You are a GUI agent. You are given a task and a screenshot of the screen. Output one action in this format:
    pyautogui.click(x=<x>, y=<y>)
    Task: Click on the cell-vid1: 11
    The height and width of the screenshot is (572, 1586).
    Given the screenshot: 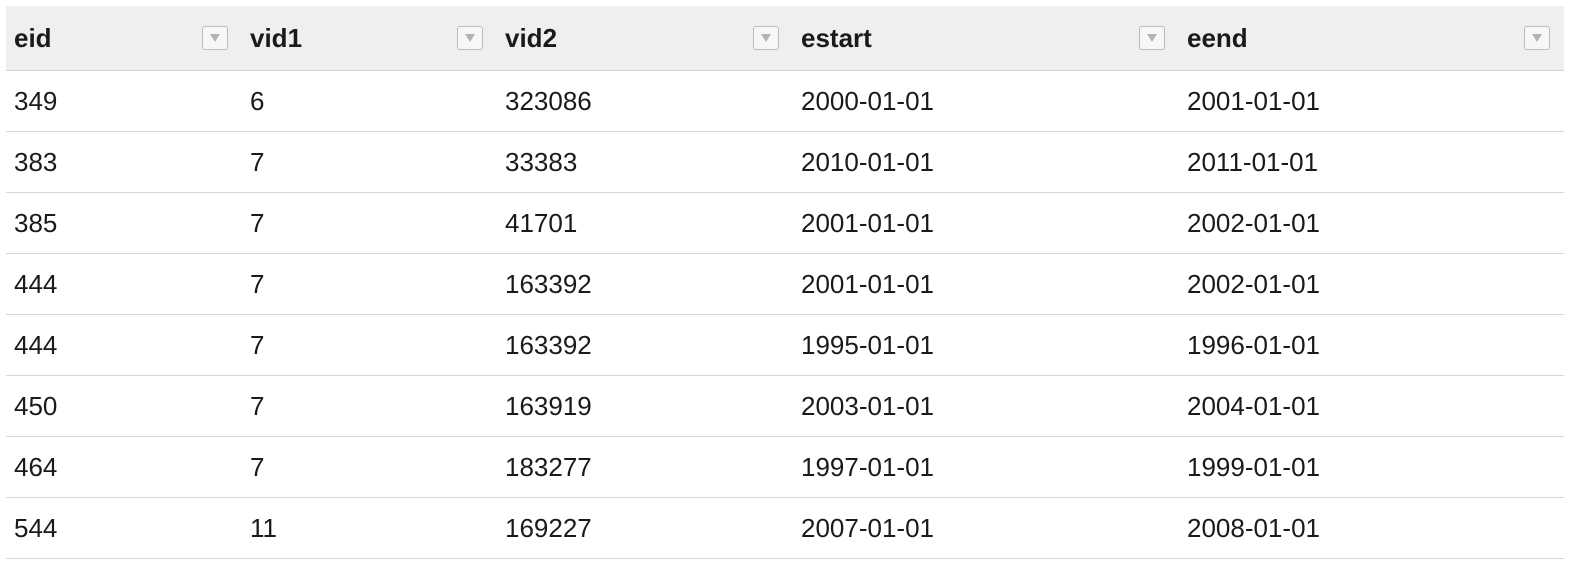 What is the action you would take?
    pyautogui.click(x=369, y=528)
    